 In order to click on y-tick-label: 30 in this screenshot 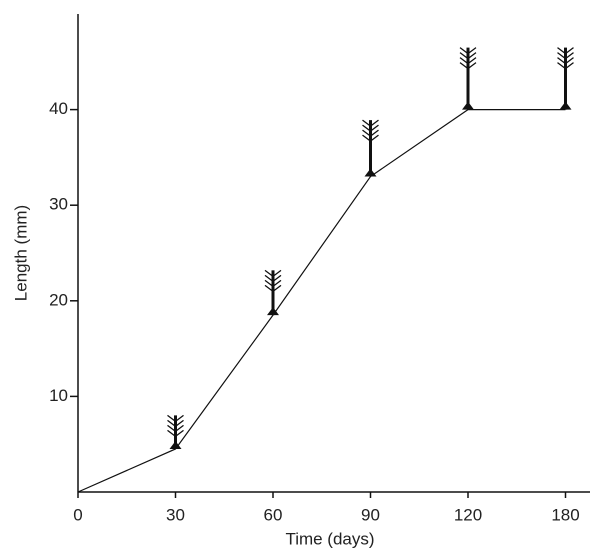, I will do `click(58, 204)`.